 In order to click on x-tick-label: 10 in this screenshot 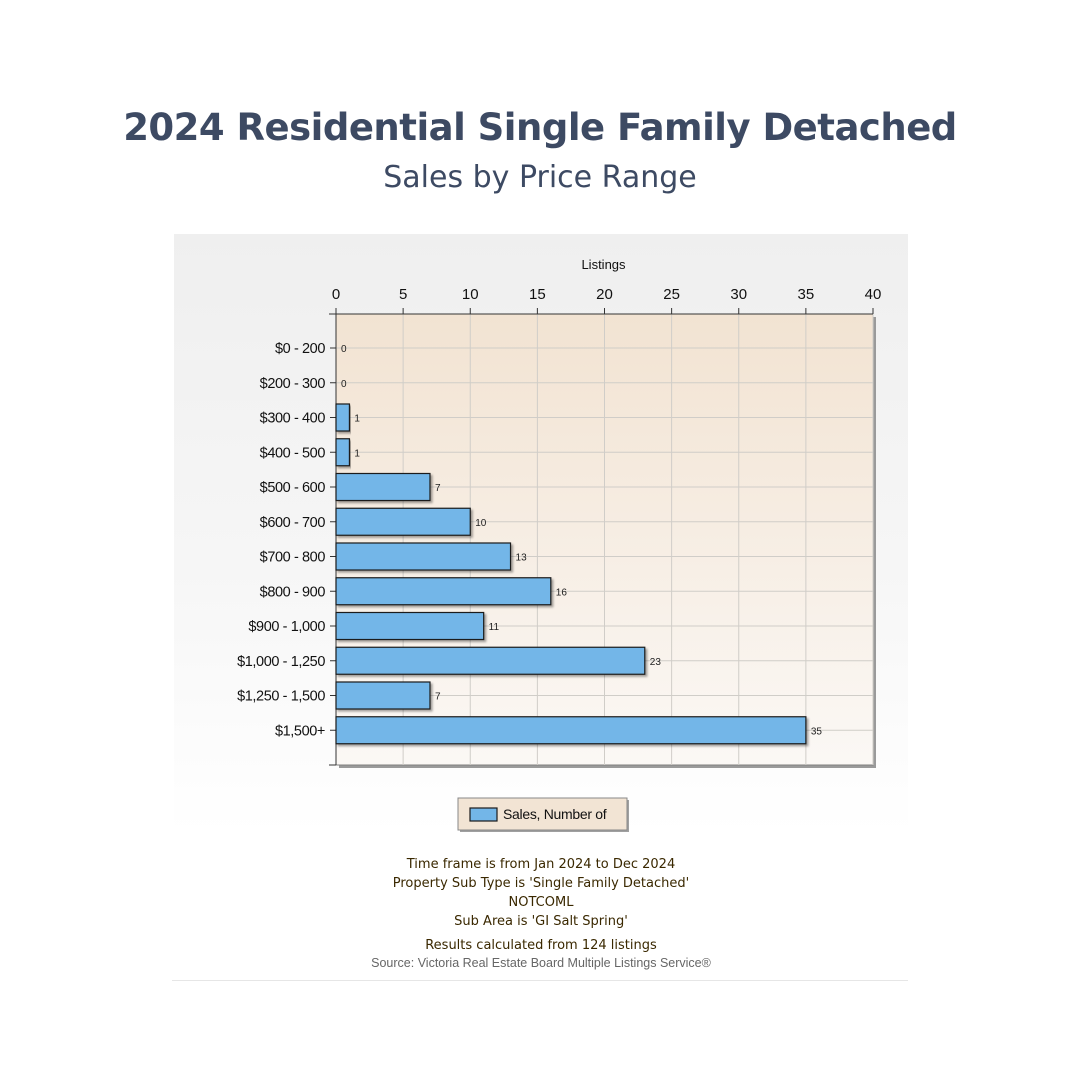, I will do `click(470, 294)`.